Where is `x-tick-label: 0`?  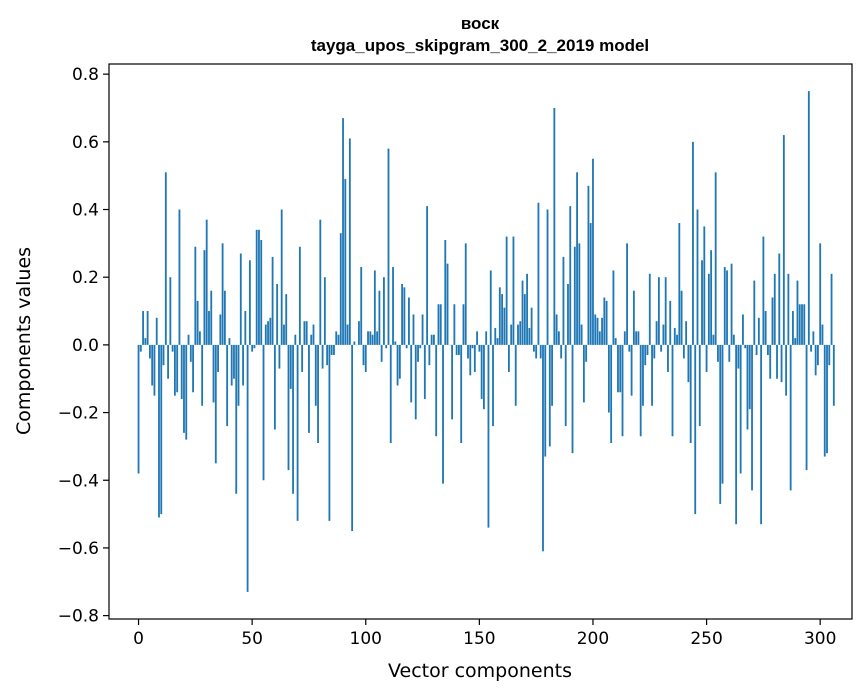
x-tick-label: 0 is located at coordinates (138, 639).